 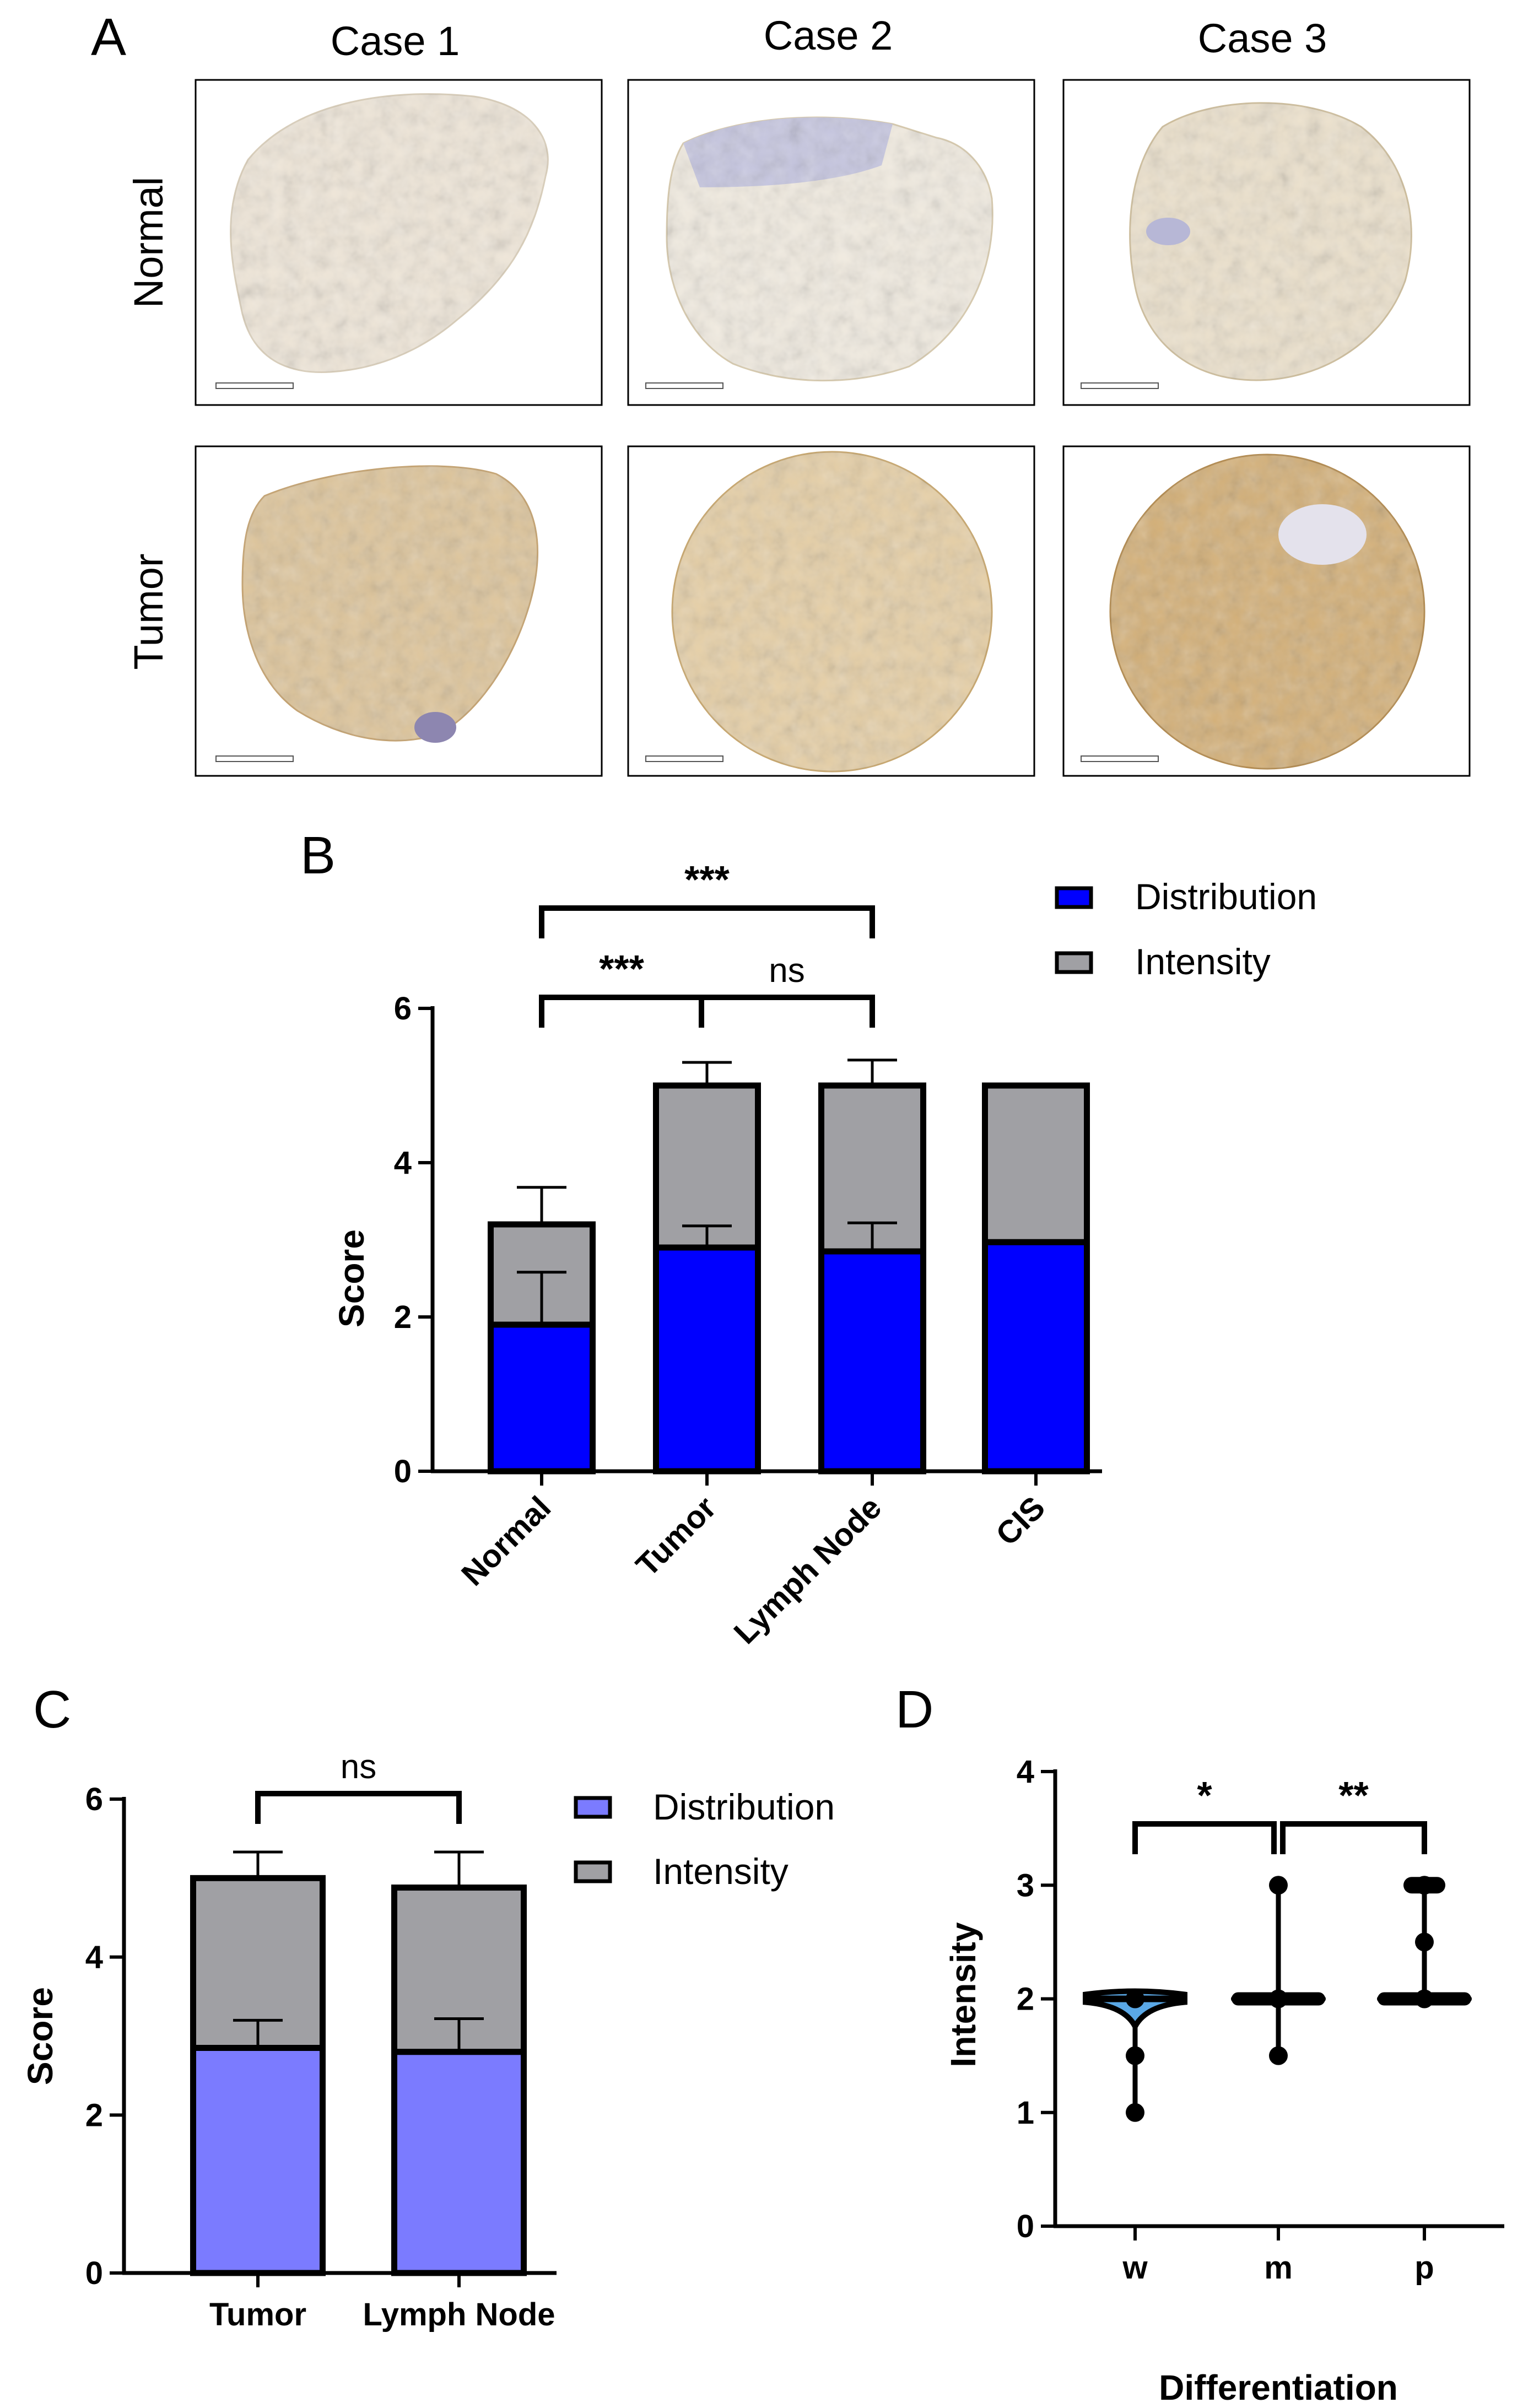 What do you see at coordinates (1204, 1795) in the screenshot?
I see `d-bracket-1-label: *` at bounding box center [1204, 1795].